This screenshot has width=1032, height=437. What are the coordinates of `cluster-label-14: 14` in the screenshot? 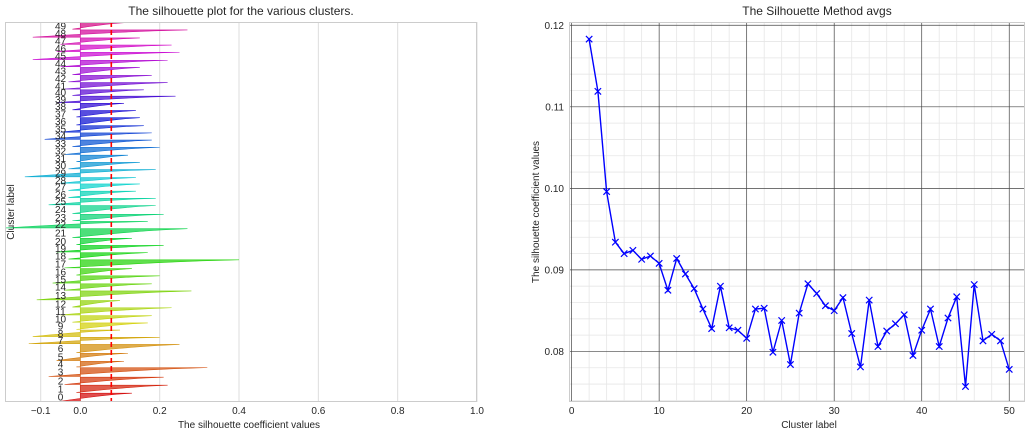 It's located at (61, 288).